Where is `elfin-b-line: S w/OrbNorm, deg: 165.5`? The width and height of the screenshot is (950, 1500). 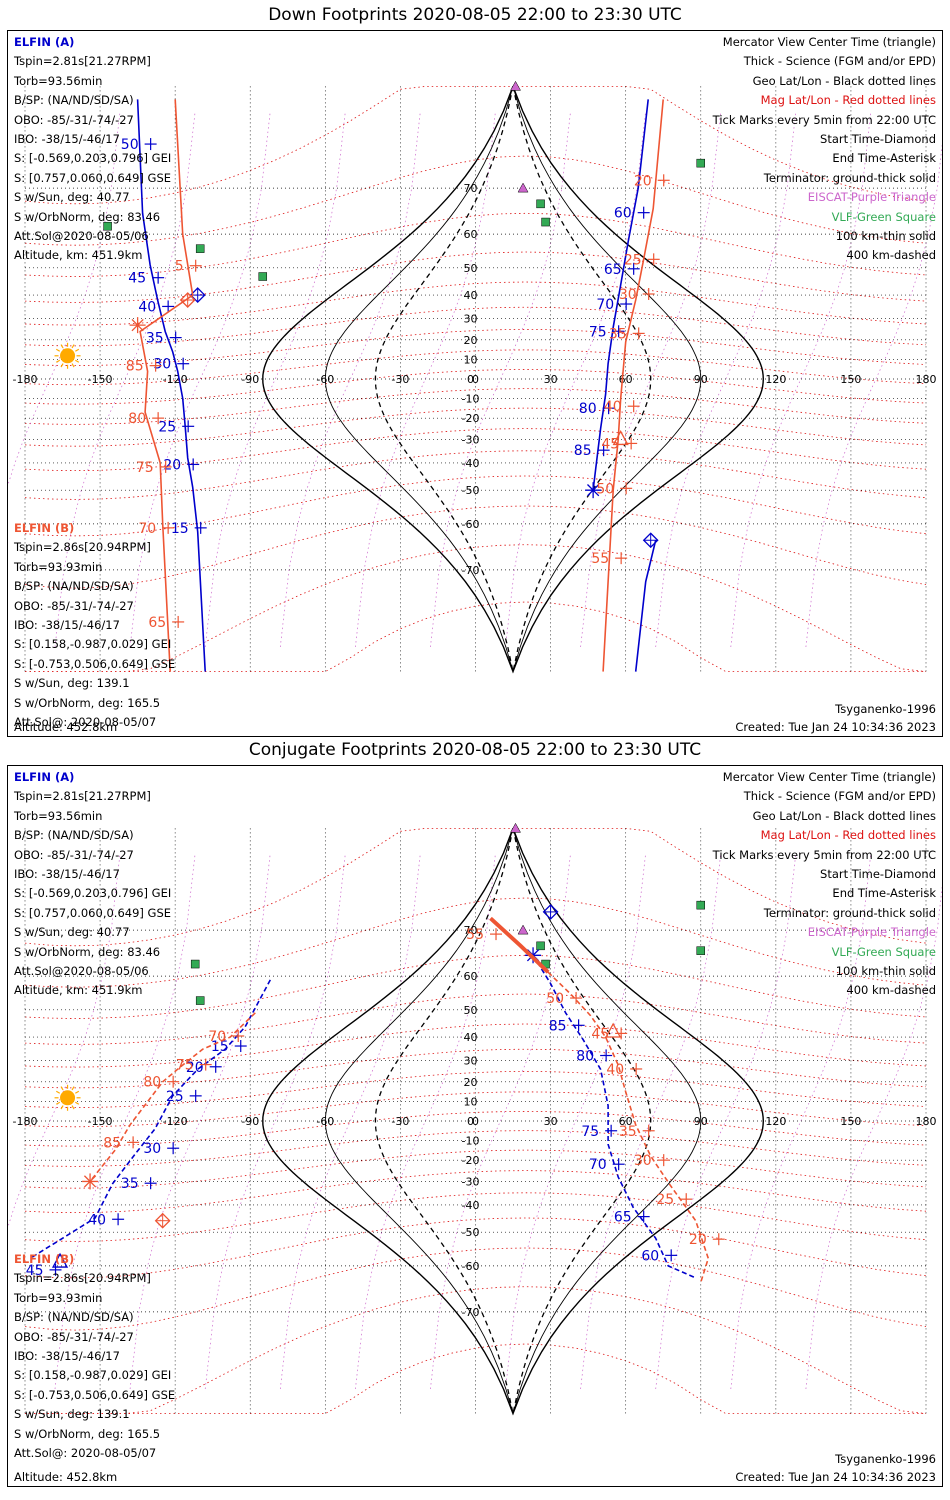
elfin-b-line: S w/OrbNorm, deg: 165.5 is located at coordinates (87, 702).